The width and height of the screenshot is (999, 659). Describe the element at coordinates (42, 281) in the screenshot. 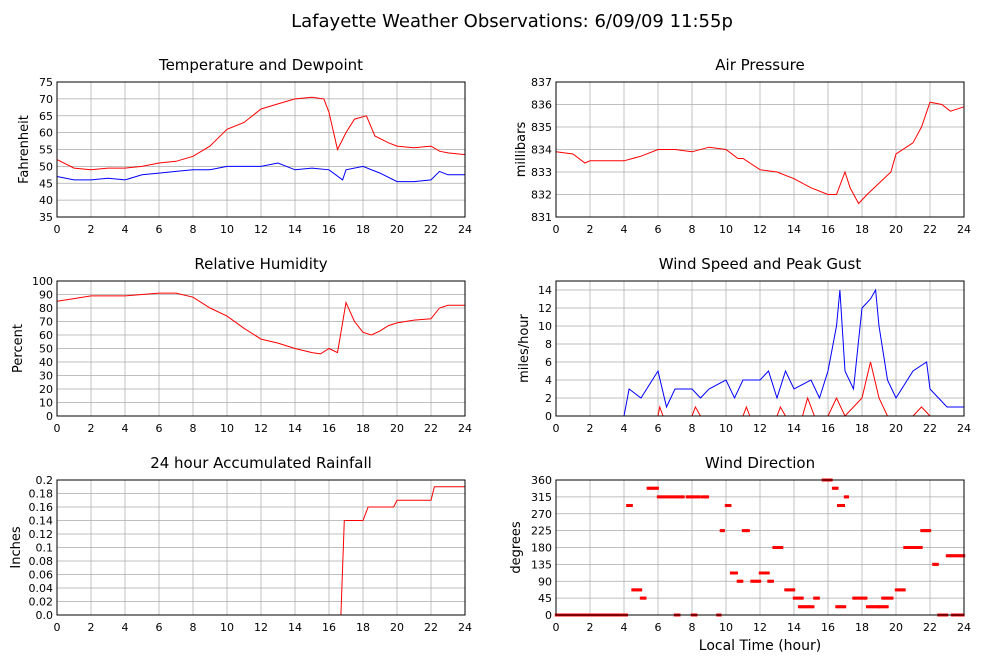

I see `y-tick-label: 100` at that location.